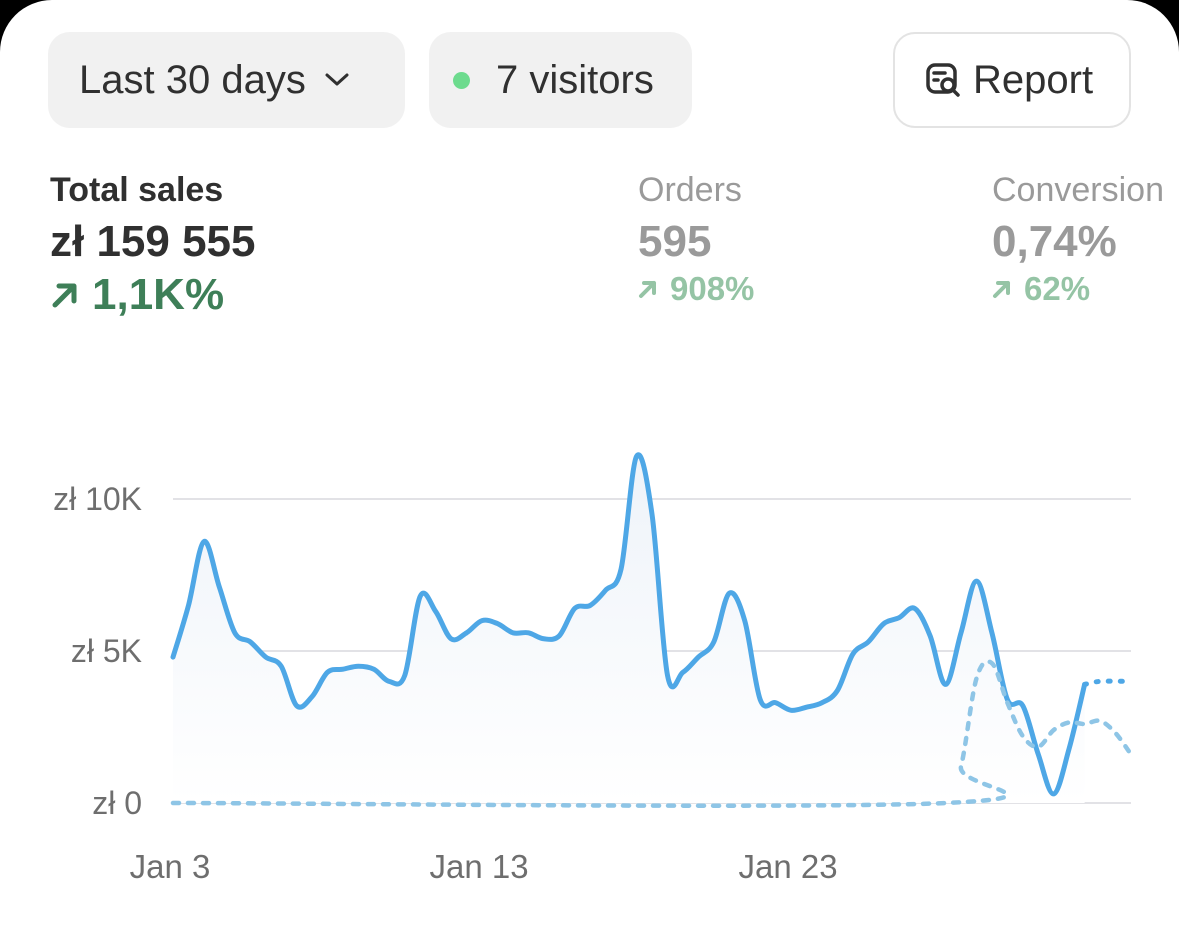 The height and width of the screenshot is (940, 1179). Describe the element at coordinates (575, 79) in the screenshot. I see `visitors-label: 7 visitors` at that location.